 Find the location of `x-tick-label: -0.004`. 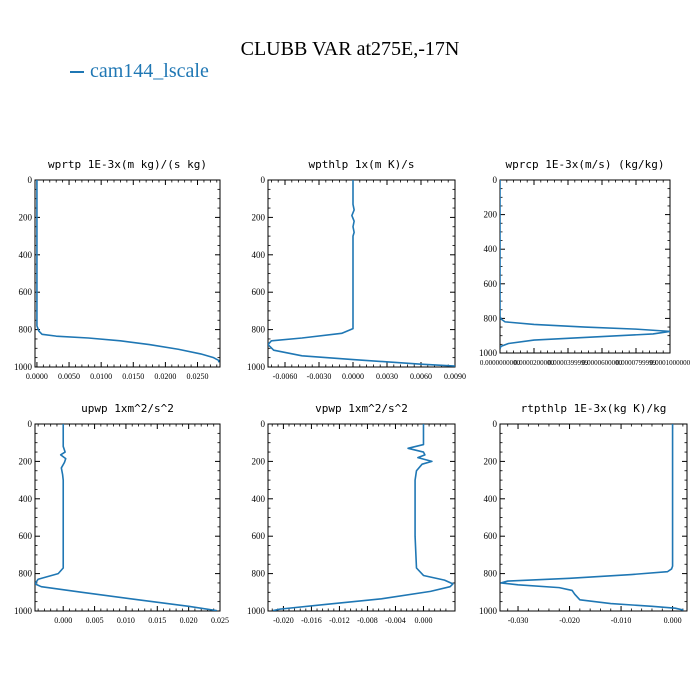

x-tick-label: -0.004 is located at coordinates (395, 620).